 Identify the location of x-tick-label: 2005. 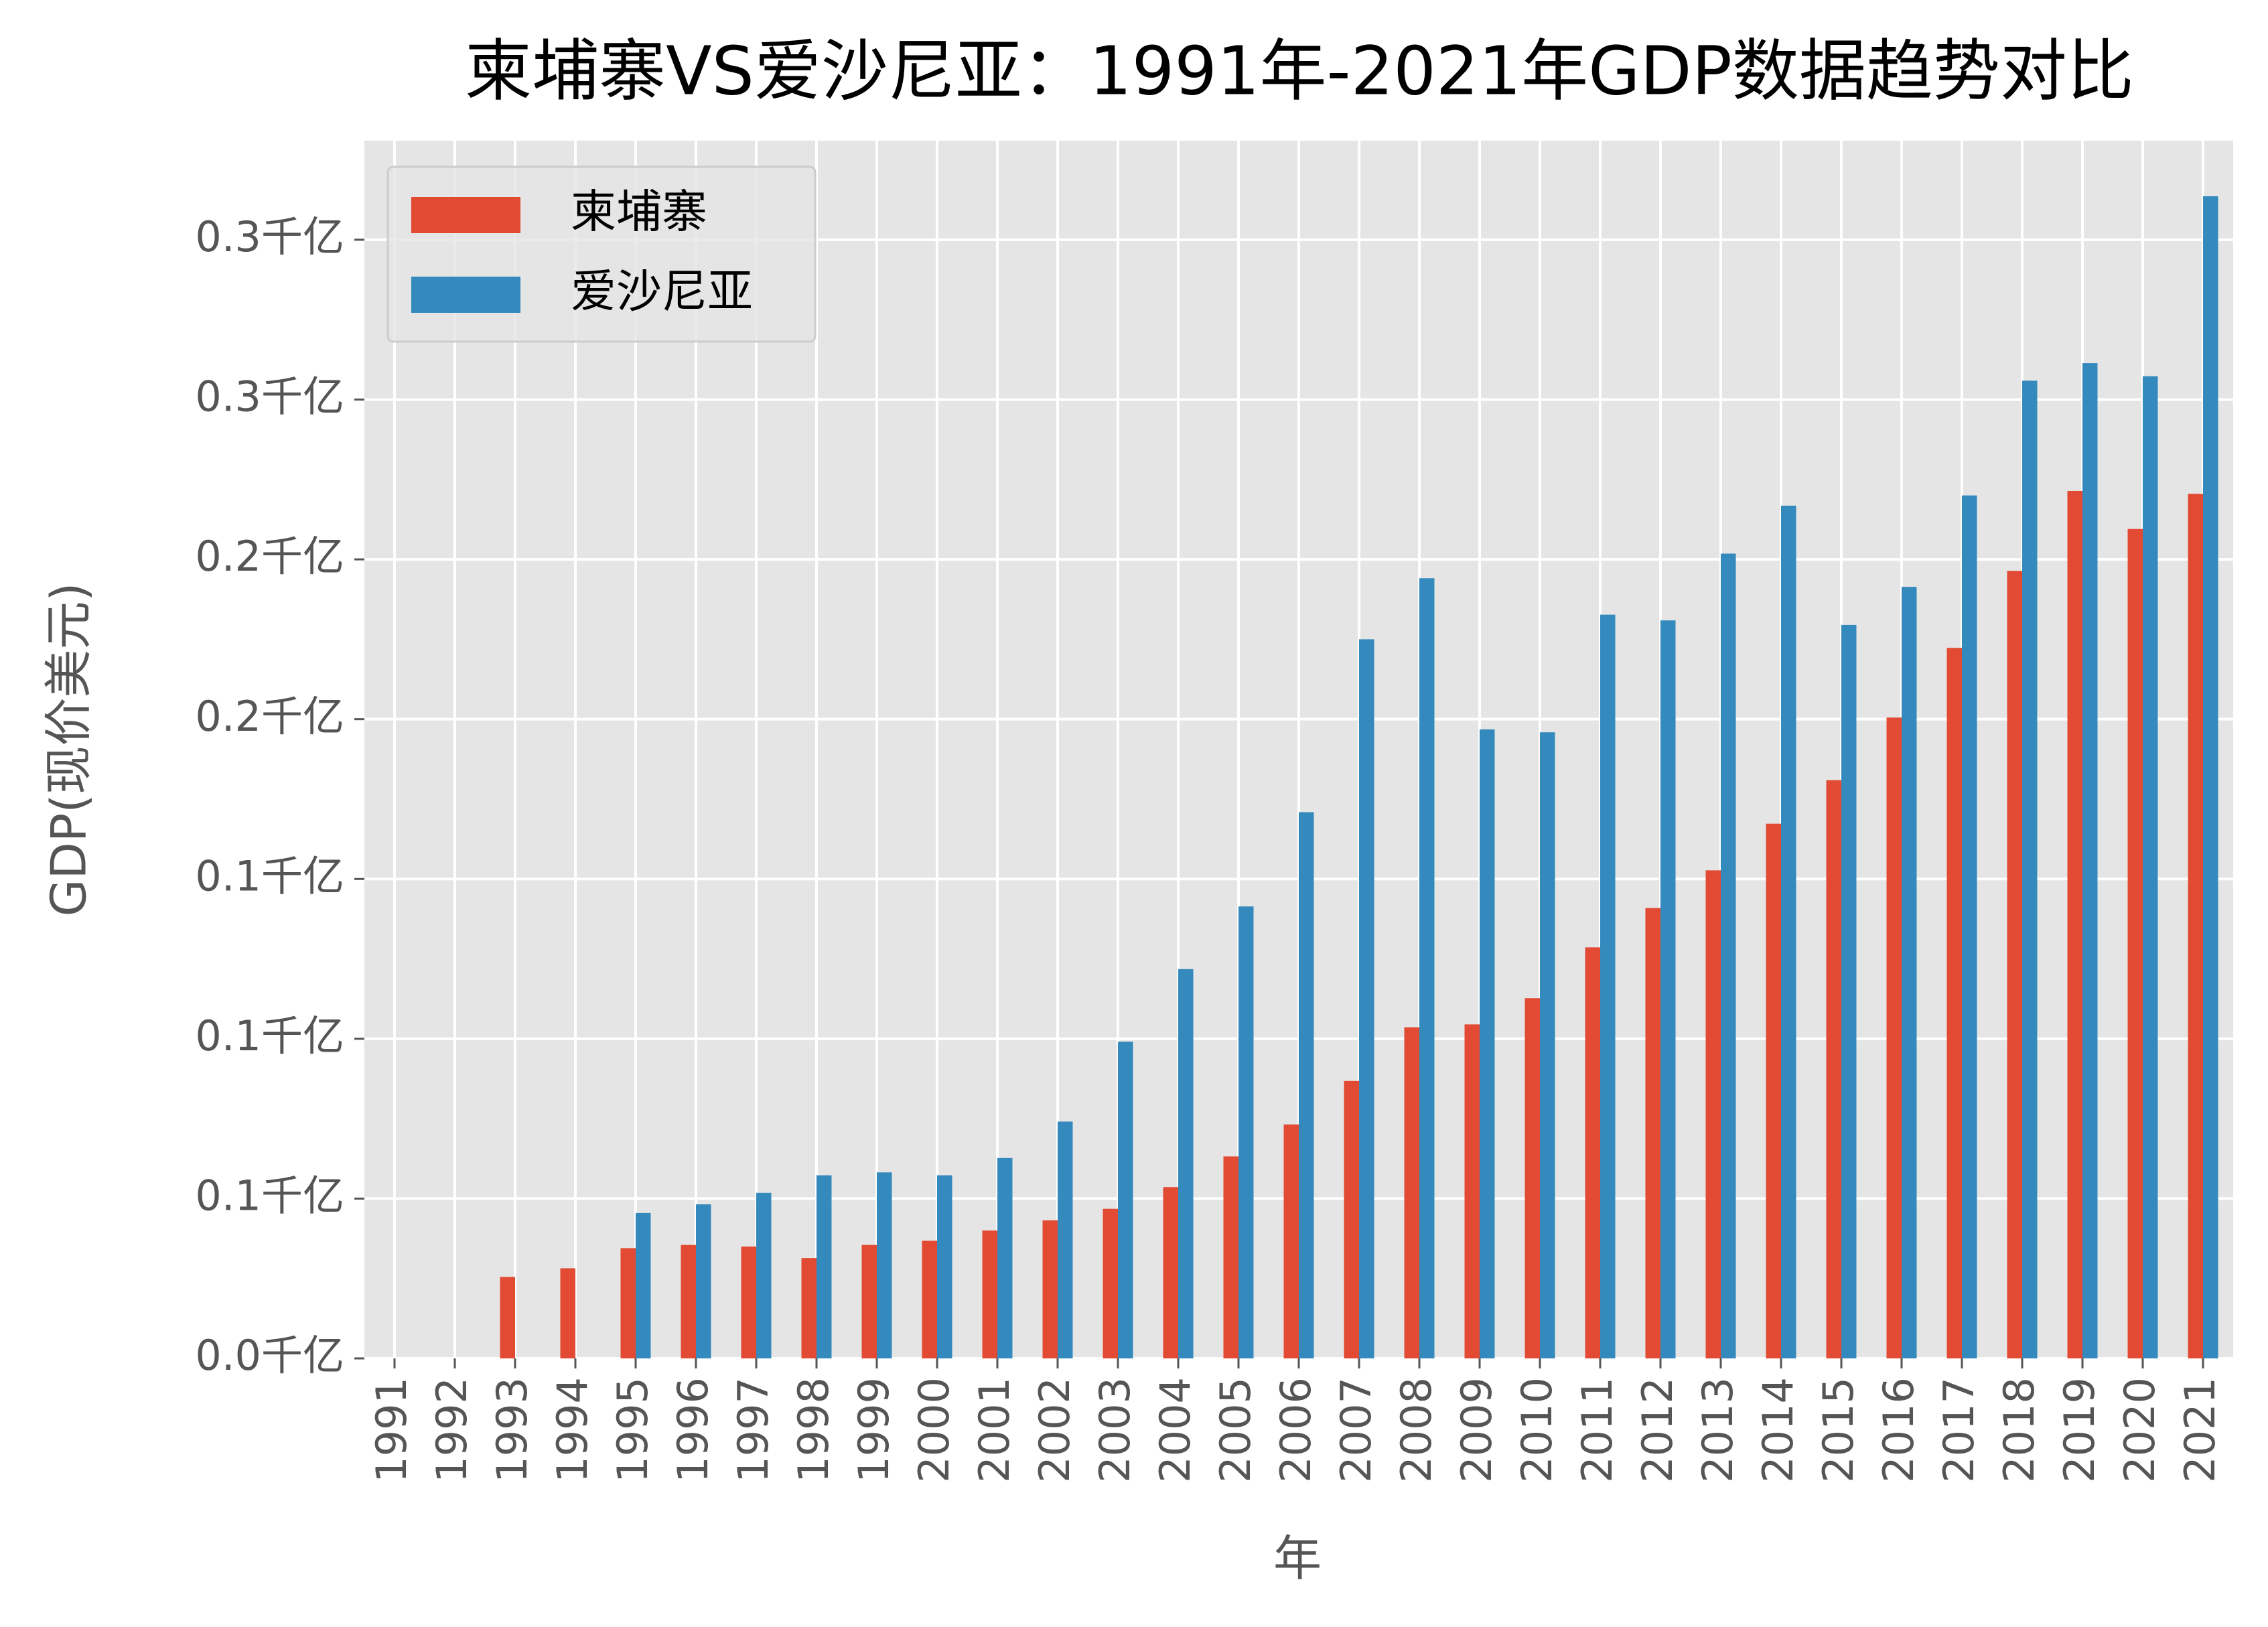
(1235, 1430).